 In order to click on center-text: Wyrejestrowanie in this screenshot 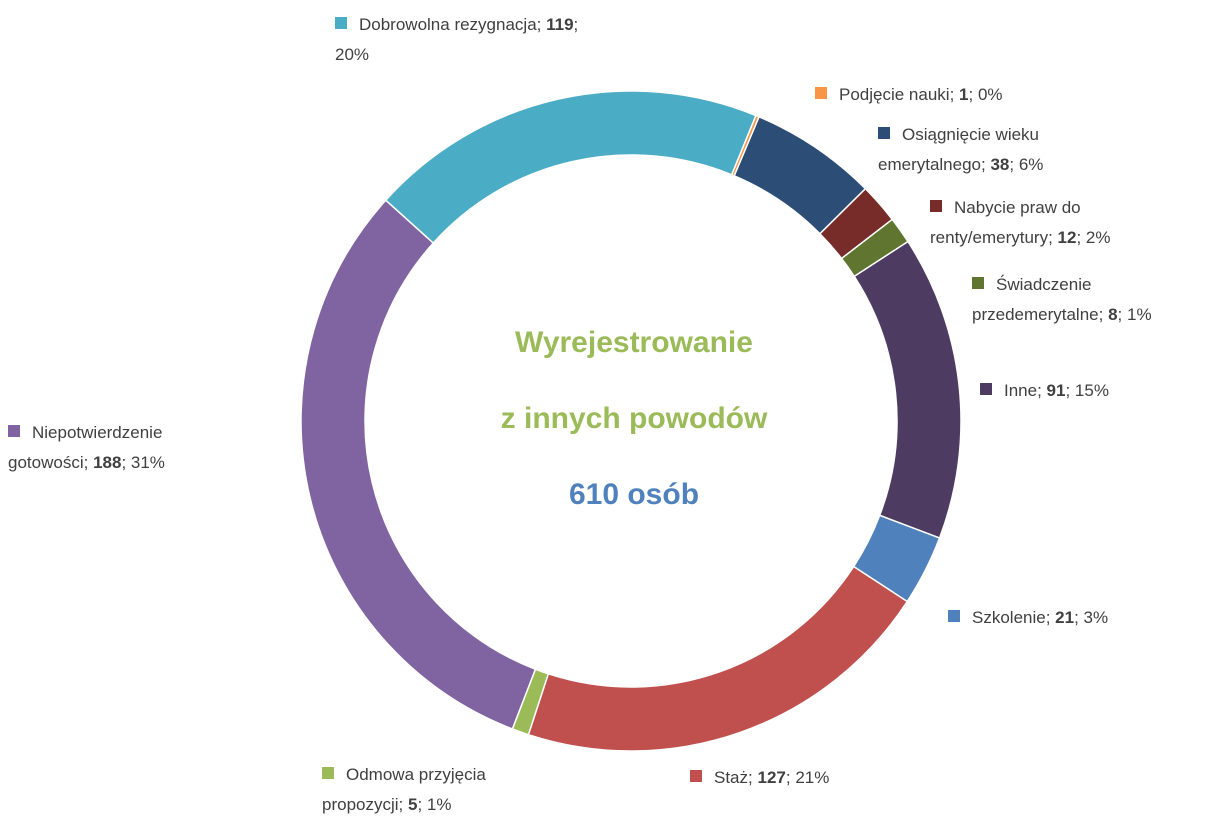, I will do `click(634, 342)`.